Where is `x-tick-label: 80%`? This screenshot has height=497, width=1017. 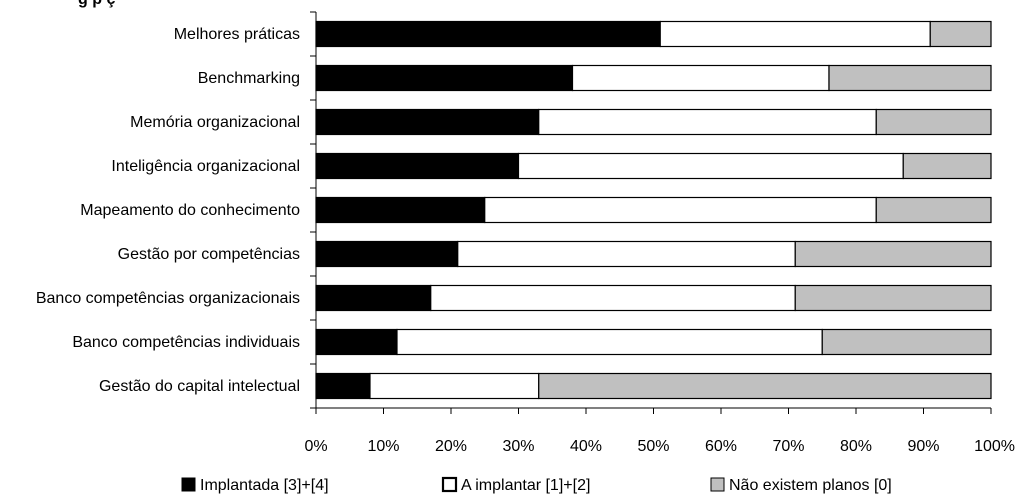 x-tick-label: 80% is located at coordinates (856, 446).